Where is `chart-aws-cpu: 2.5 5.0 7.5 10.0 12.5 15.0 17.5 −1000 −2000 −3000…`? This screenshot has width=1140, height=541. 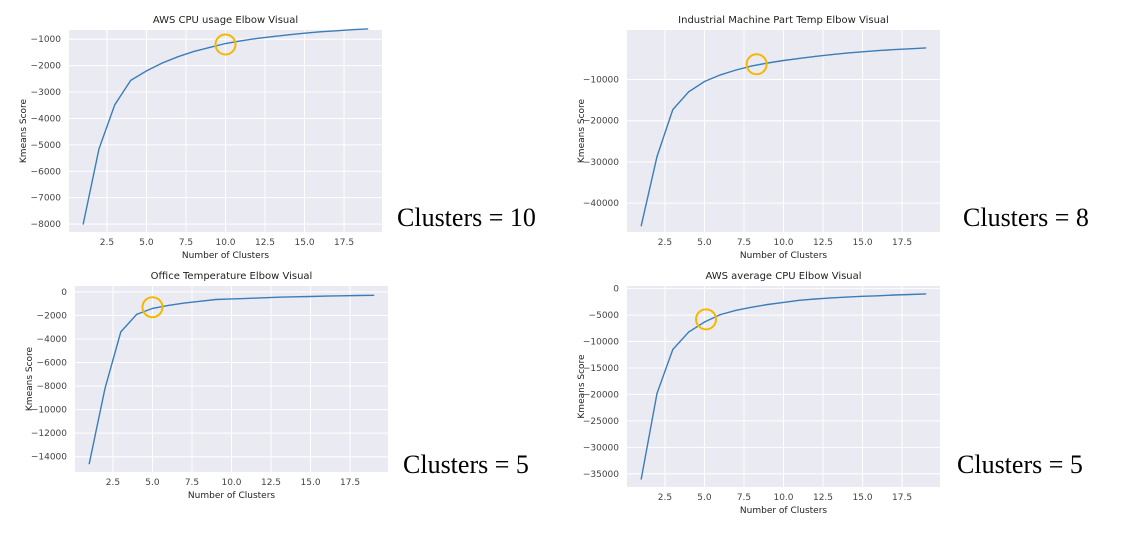 chart-aws-cpu: 2.5 5.0 7.5 10.0 12.5 15.0 17.5 −1000 −2000 −3000… is located at coordinates (200, 138).